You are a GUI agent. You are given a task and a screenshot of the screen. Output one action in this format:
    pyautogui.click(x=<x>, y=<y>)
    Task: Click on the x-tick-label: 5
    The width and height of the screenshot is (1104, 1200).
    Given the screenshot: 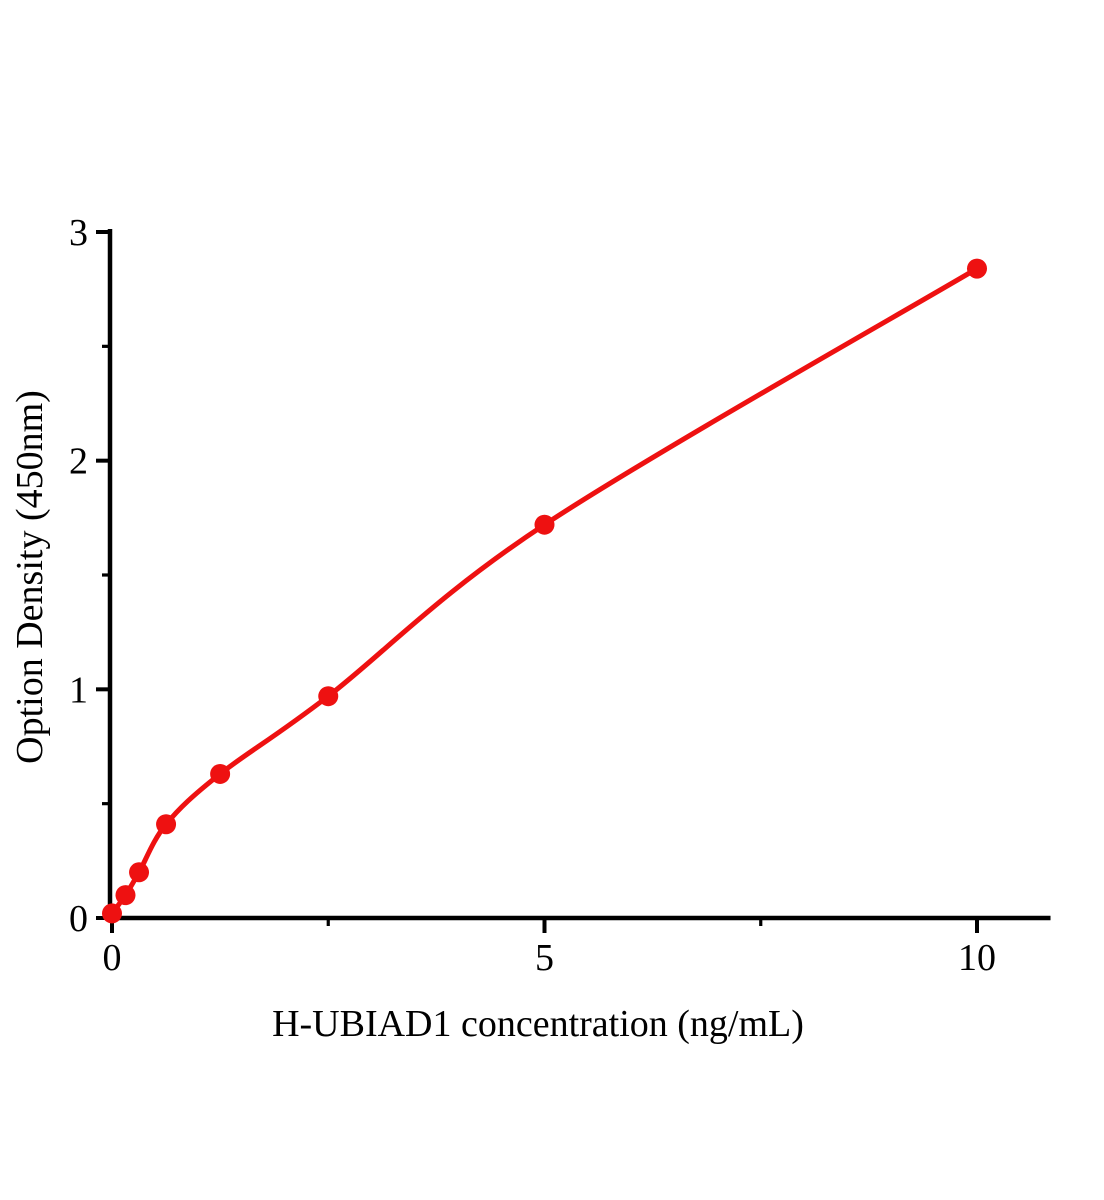 What is the action you would take?
    pyautogui.click(x=544, y=958)
    